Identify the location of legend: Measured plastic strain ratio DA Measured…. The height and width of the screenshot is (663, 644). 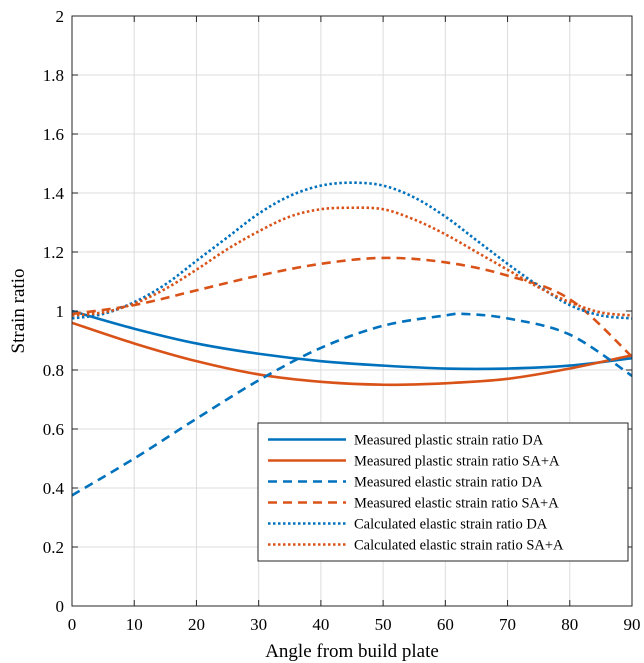
(443, 492).